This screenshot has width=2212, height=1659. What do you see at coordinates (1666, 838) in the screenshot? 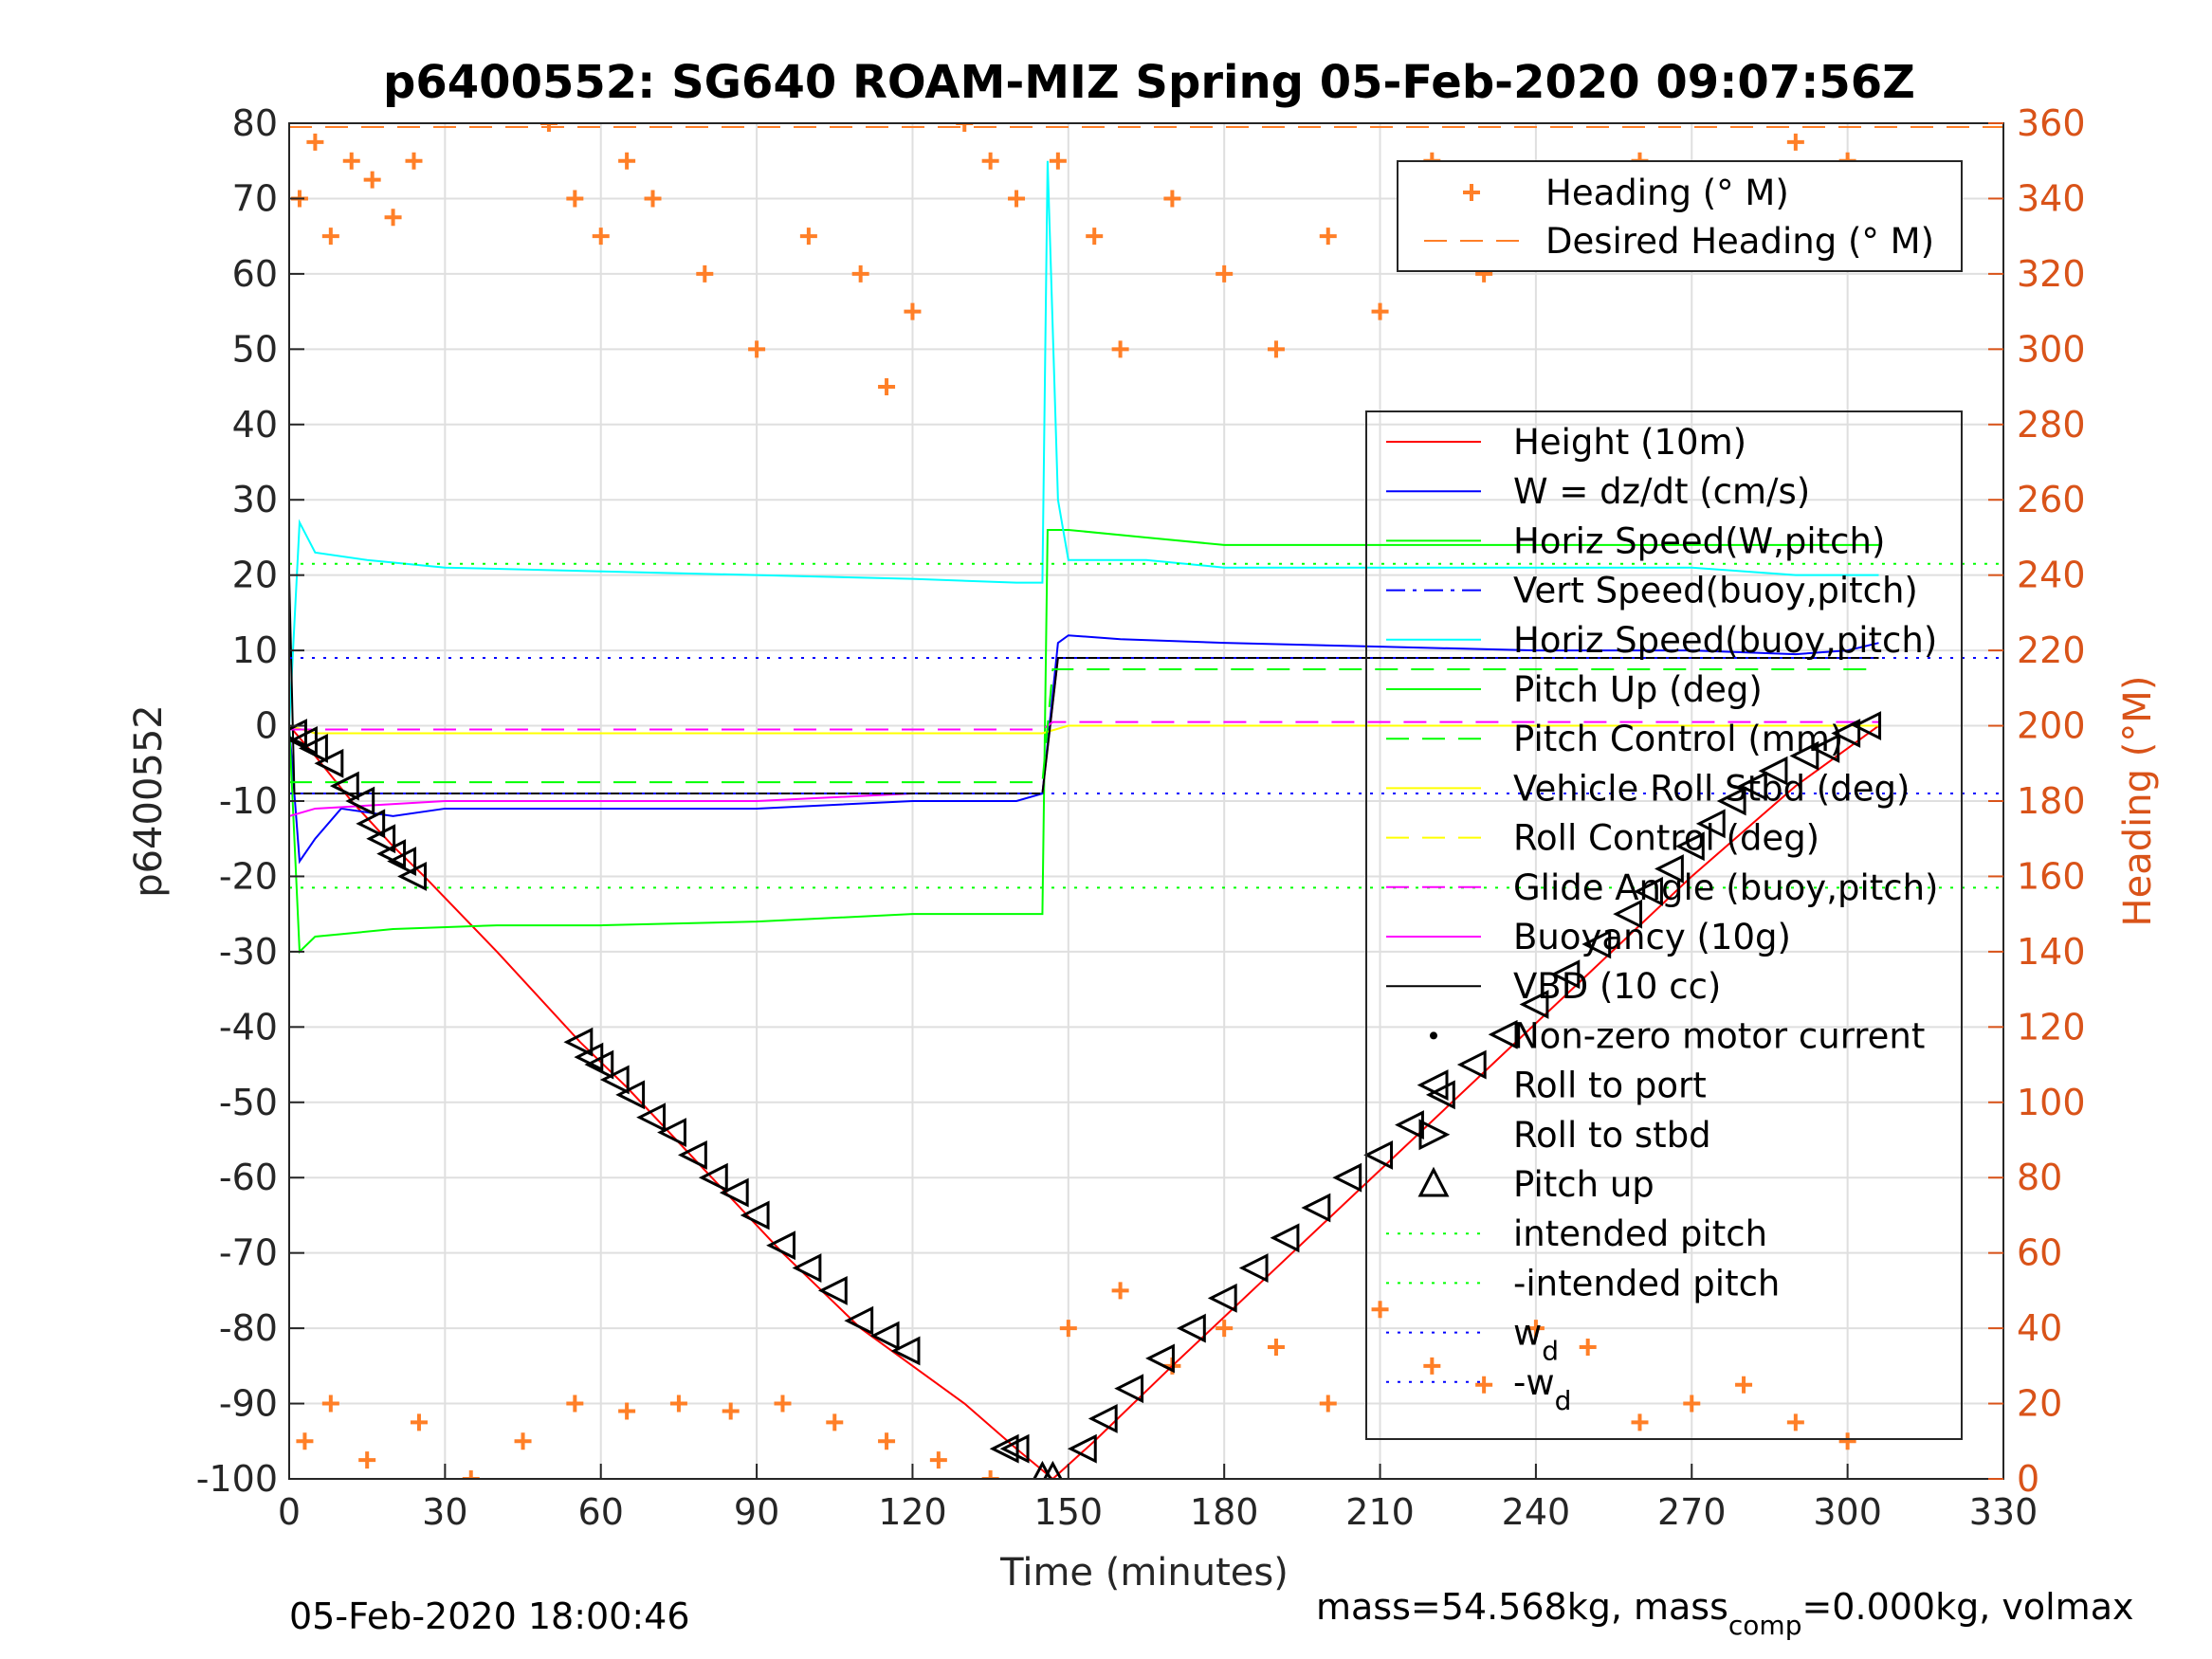
I see `legend-label-text: Roll Control (deg)` at bounding box center [1666, 838].